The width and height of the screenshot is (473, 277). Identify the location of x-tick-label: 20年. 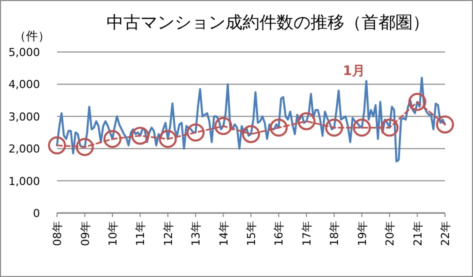
(390, 233).